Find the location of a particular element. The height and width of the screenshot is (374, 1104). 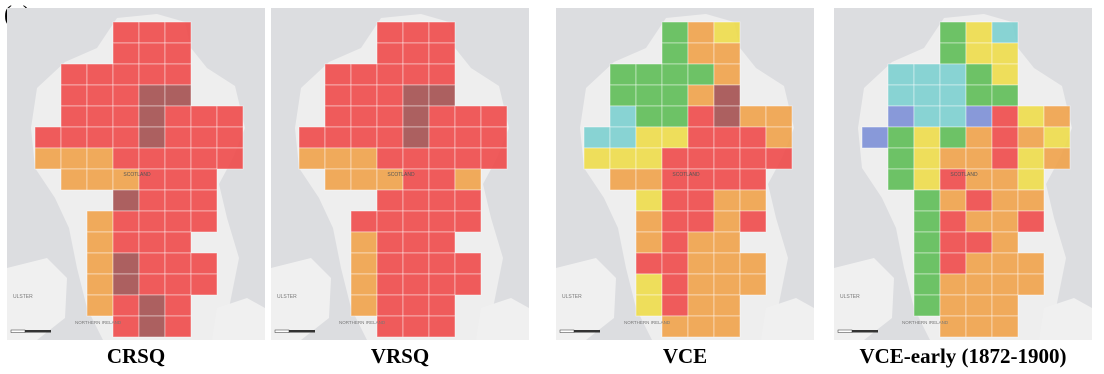

northern-ireland-label: NORTHERN IRELAND is located at coordinates (925, 322).